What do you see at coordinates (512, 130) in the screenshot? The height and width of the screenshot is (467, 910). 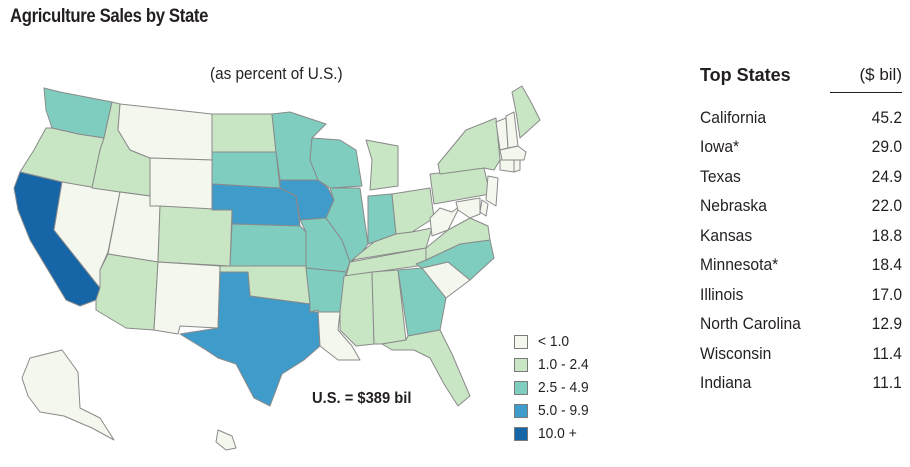 I see `state-new-hampshire` at bounding box center [512, 130].